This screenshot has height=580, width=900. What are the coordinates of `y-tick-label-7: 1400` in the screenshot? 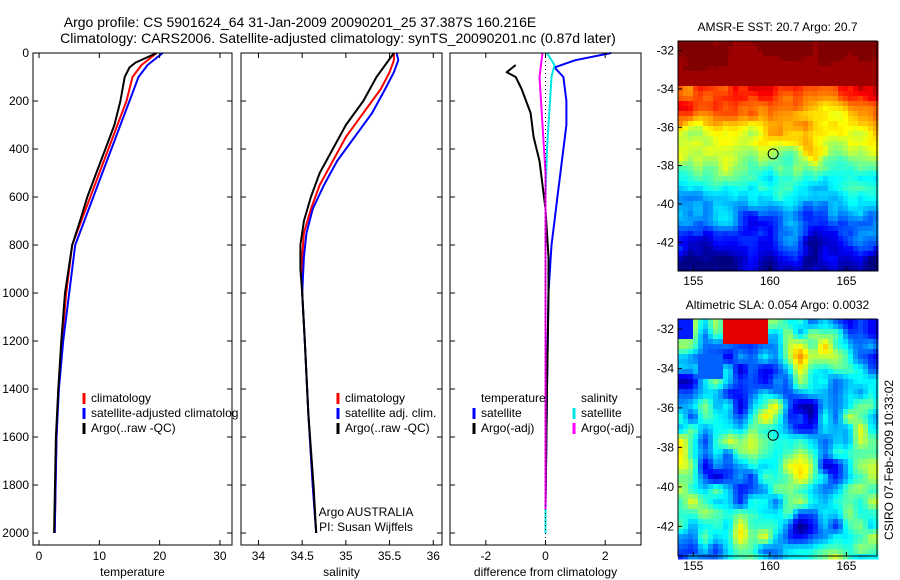 It's located at (15, 389).